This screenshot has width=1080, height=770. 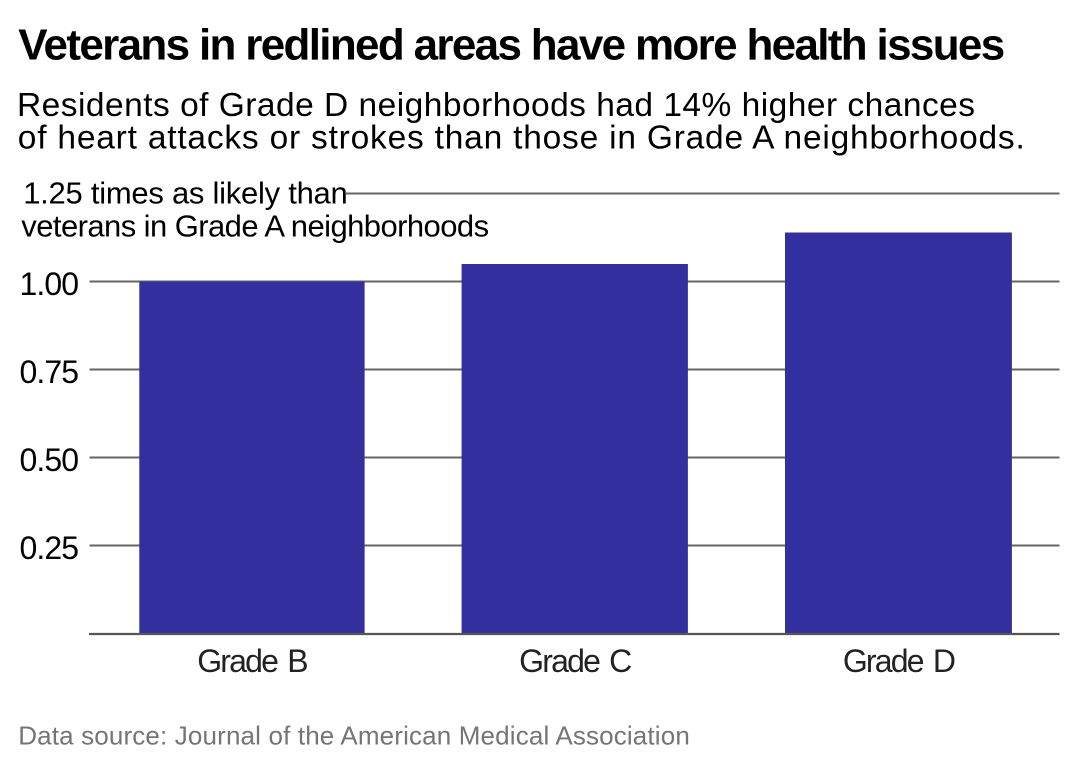 What do you see at coordinates (49, 284) in the screenshot?
I see `svg-text: 1.00` at bounding box center [49, 284].